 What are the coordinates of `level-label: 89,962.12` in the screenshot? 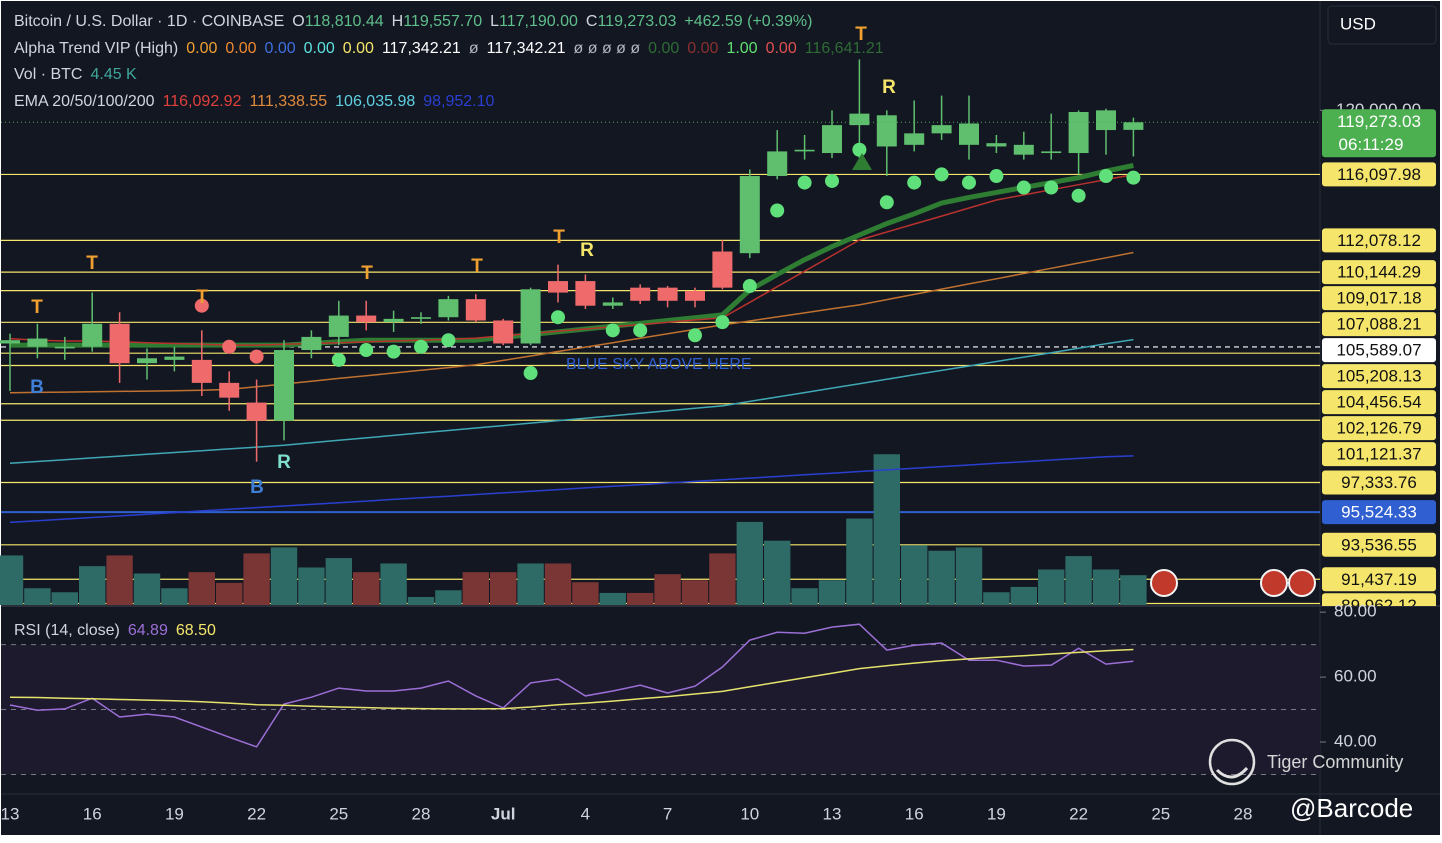 It's located at (1379, 605).